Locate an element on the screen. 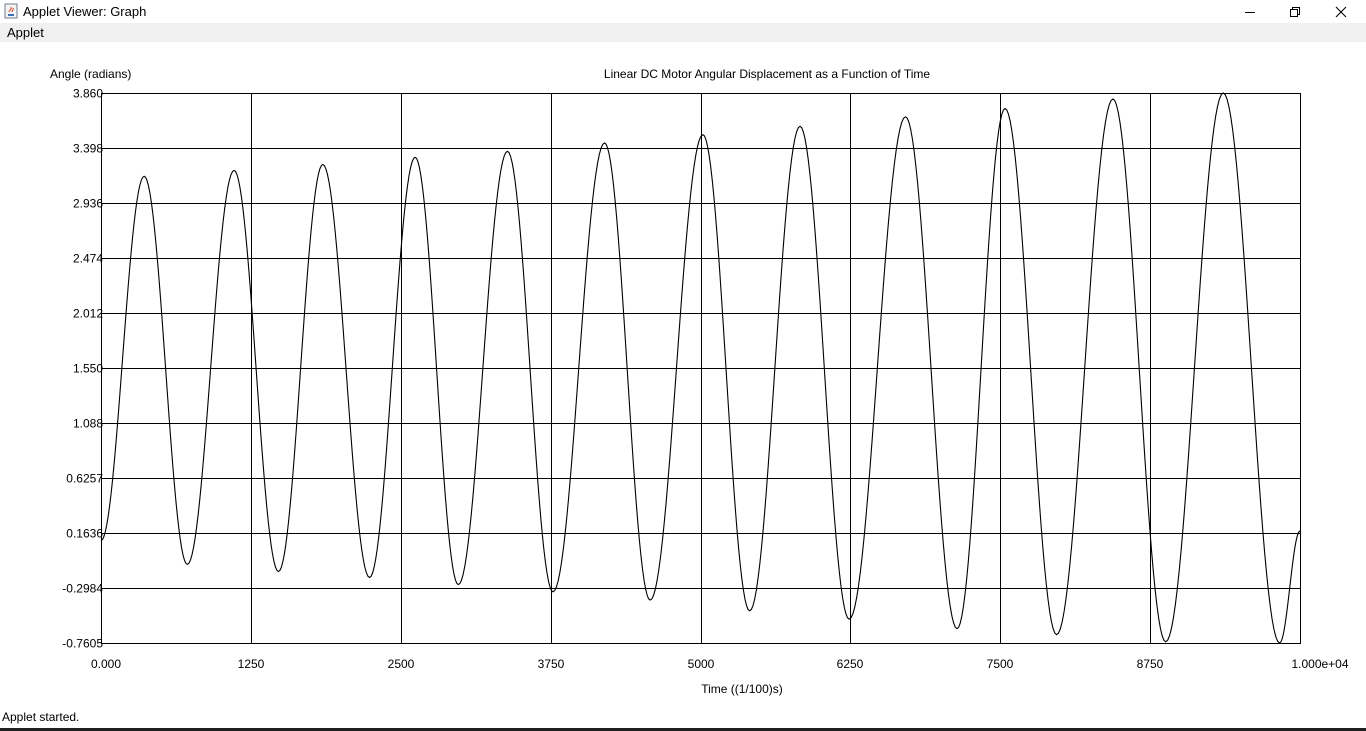 This screenshot has width=1366, height=731. x-tick-label: 1250 is located at coordinates (251, 664).